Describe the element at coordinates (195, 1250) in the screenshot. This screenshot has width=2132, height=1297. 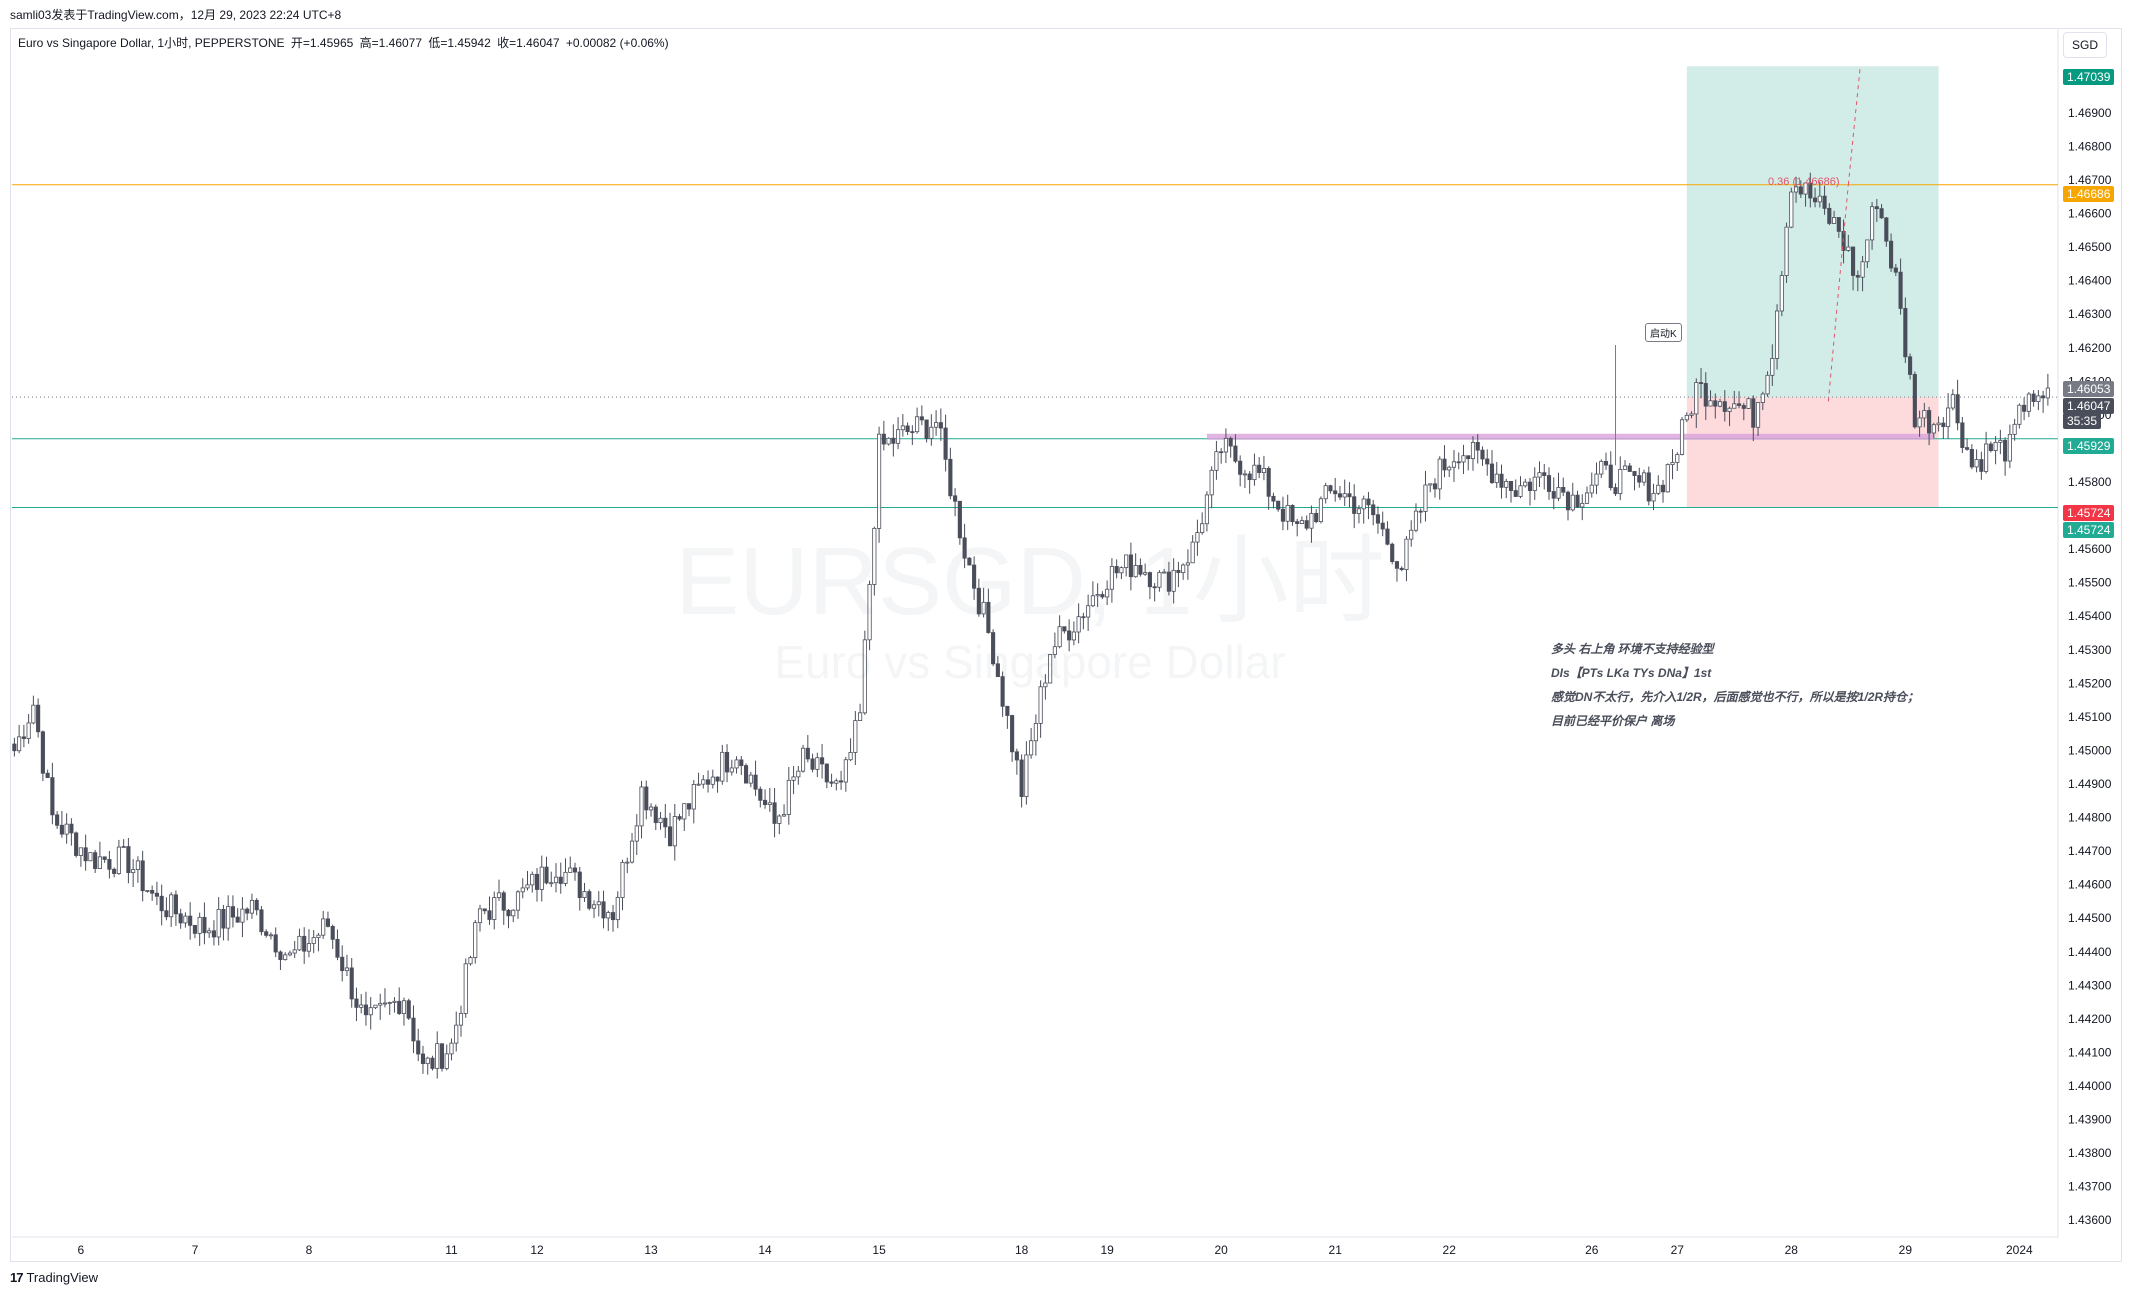
I see `x-tick-label-1: 7` at that location.